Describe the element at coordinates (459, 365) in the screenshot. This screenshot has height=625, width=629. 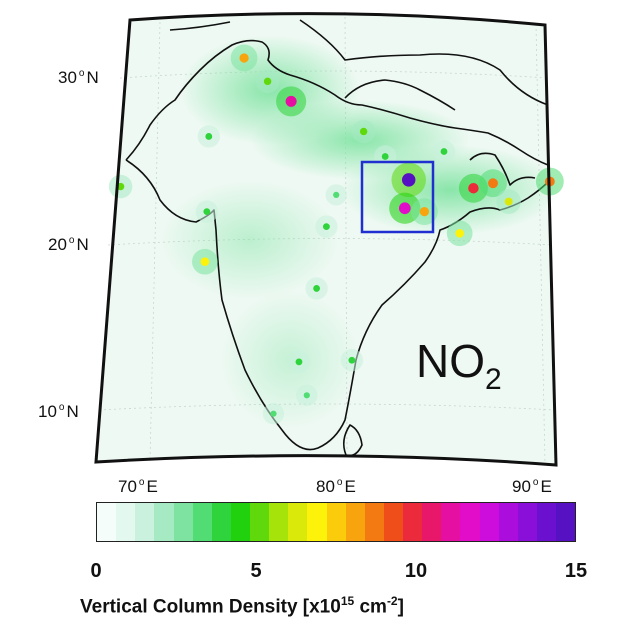
I see `species-label: NO2` at that location.